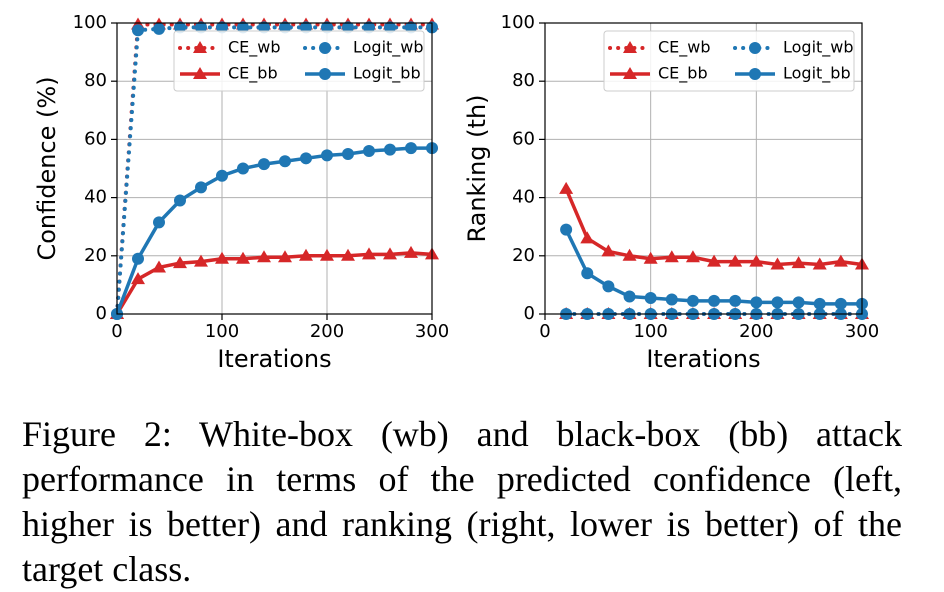 The height and width of the screenshot is (592, 944). I want to click on y-axis-label: Confidence (%), so click(47, 168).